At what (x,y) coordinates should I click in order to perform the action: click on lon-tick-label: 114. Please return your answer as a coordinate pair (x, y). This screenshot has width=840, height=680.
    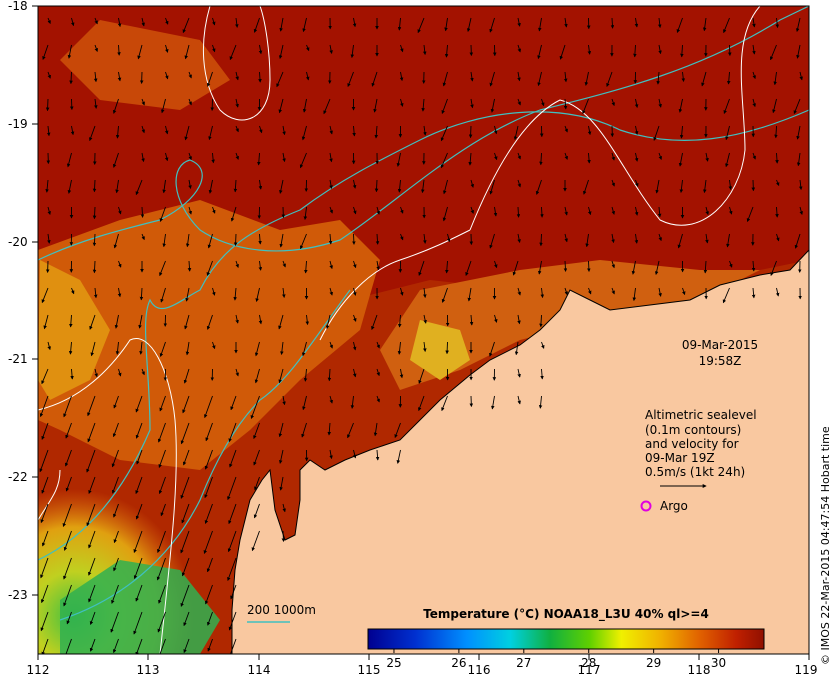
    Looking at the image, I should click on (259, 670).